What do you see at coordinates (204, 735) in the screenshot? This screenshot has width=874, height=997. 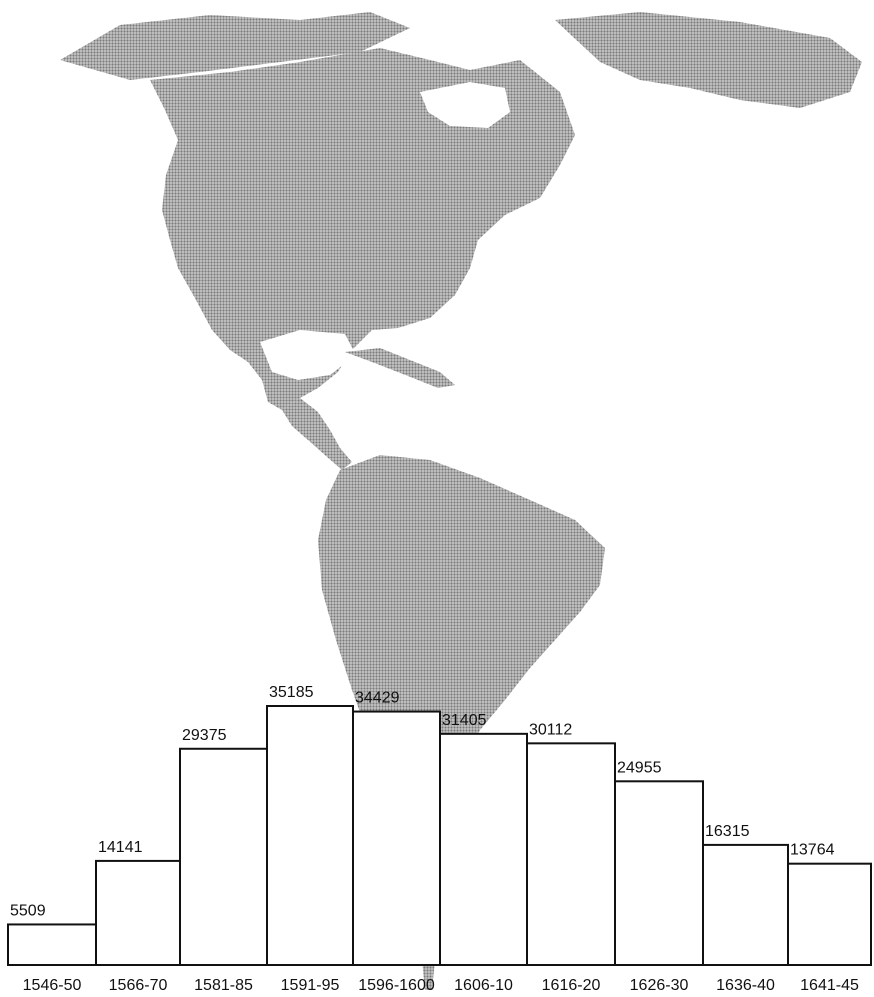 I see `value-label: 29375` at bounding box center [204, 735].